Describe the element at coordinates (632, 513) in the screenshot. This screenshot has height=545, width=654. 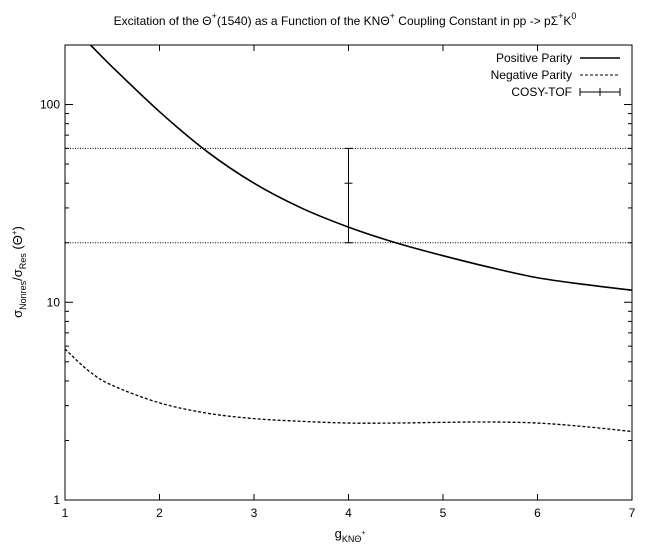
I see `x-tick-label-7: 7` at that location.